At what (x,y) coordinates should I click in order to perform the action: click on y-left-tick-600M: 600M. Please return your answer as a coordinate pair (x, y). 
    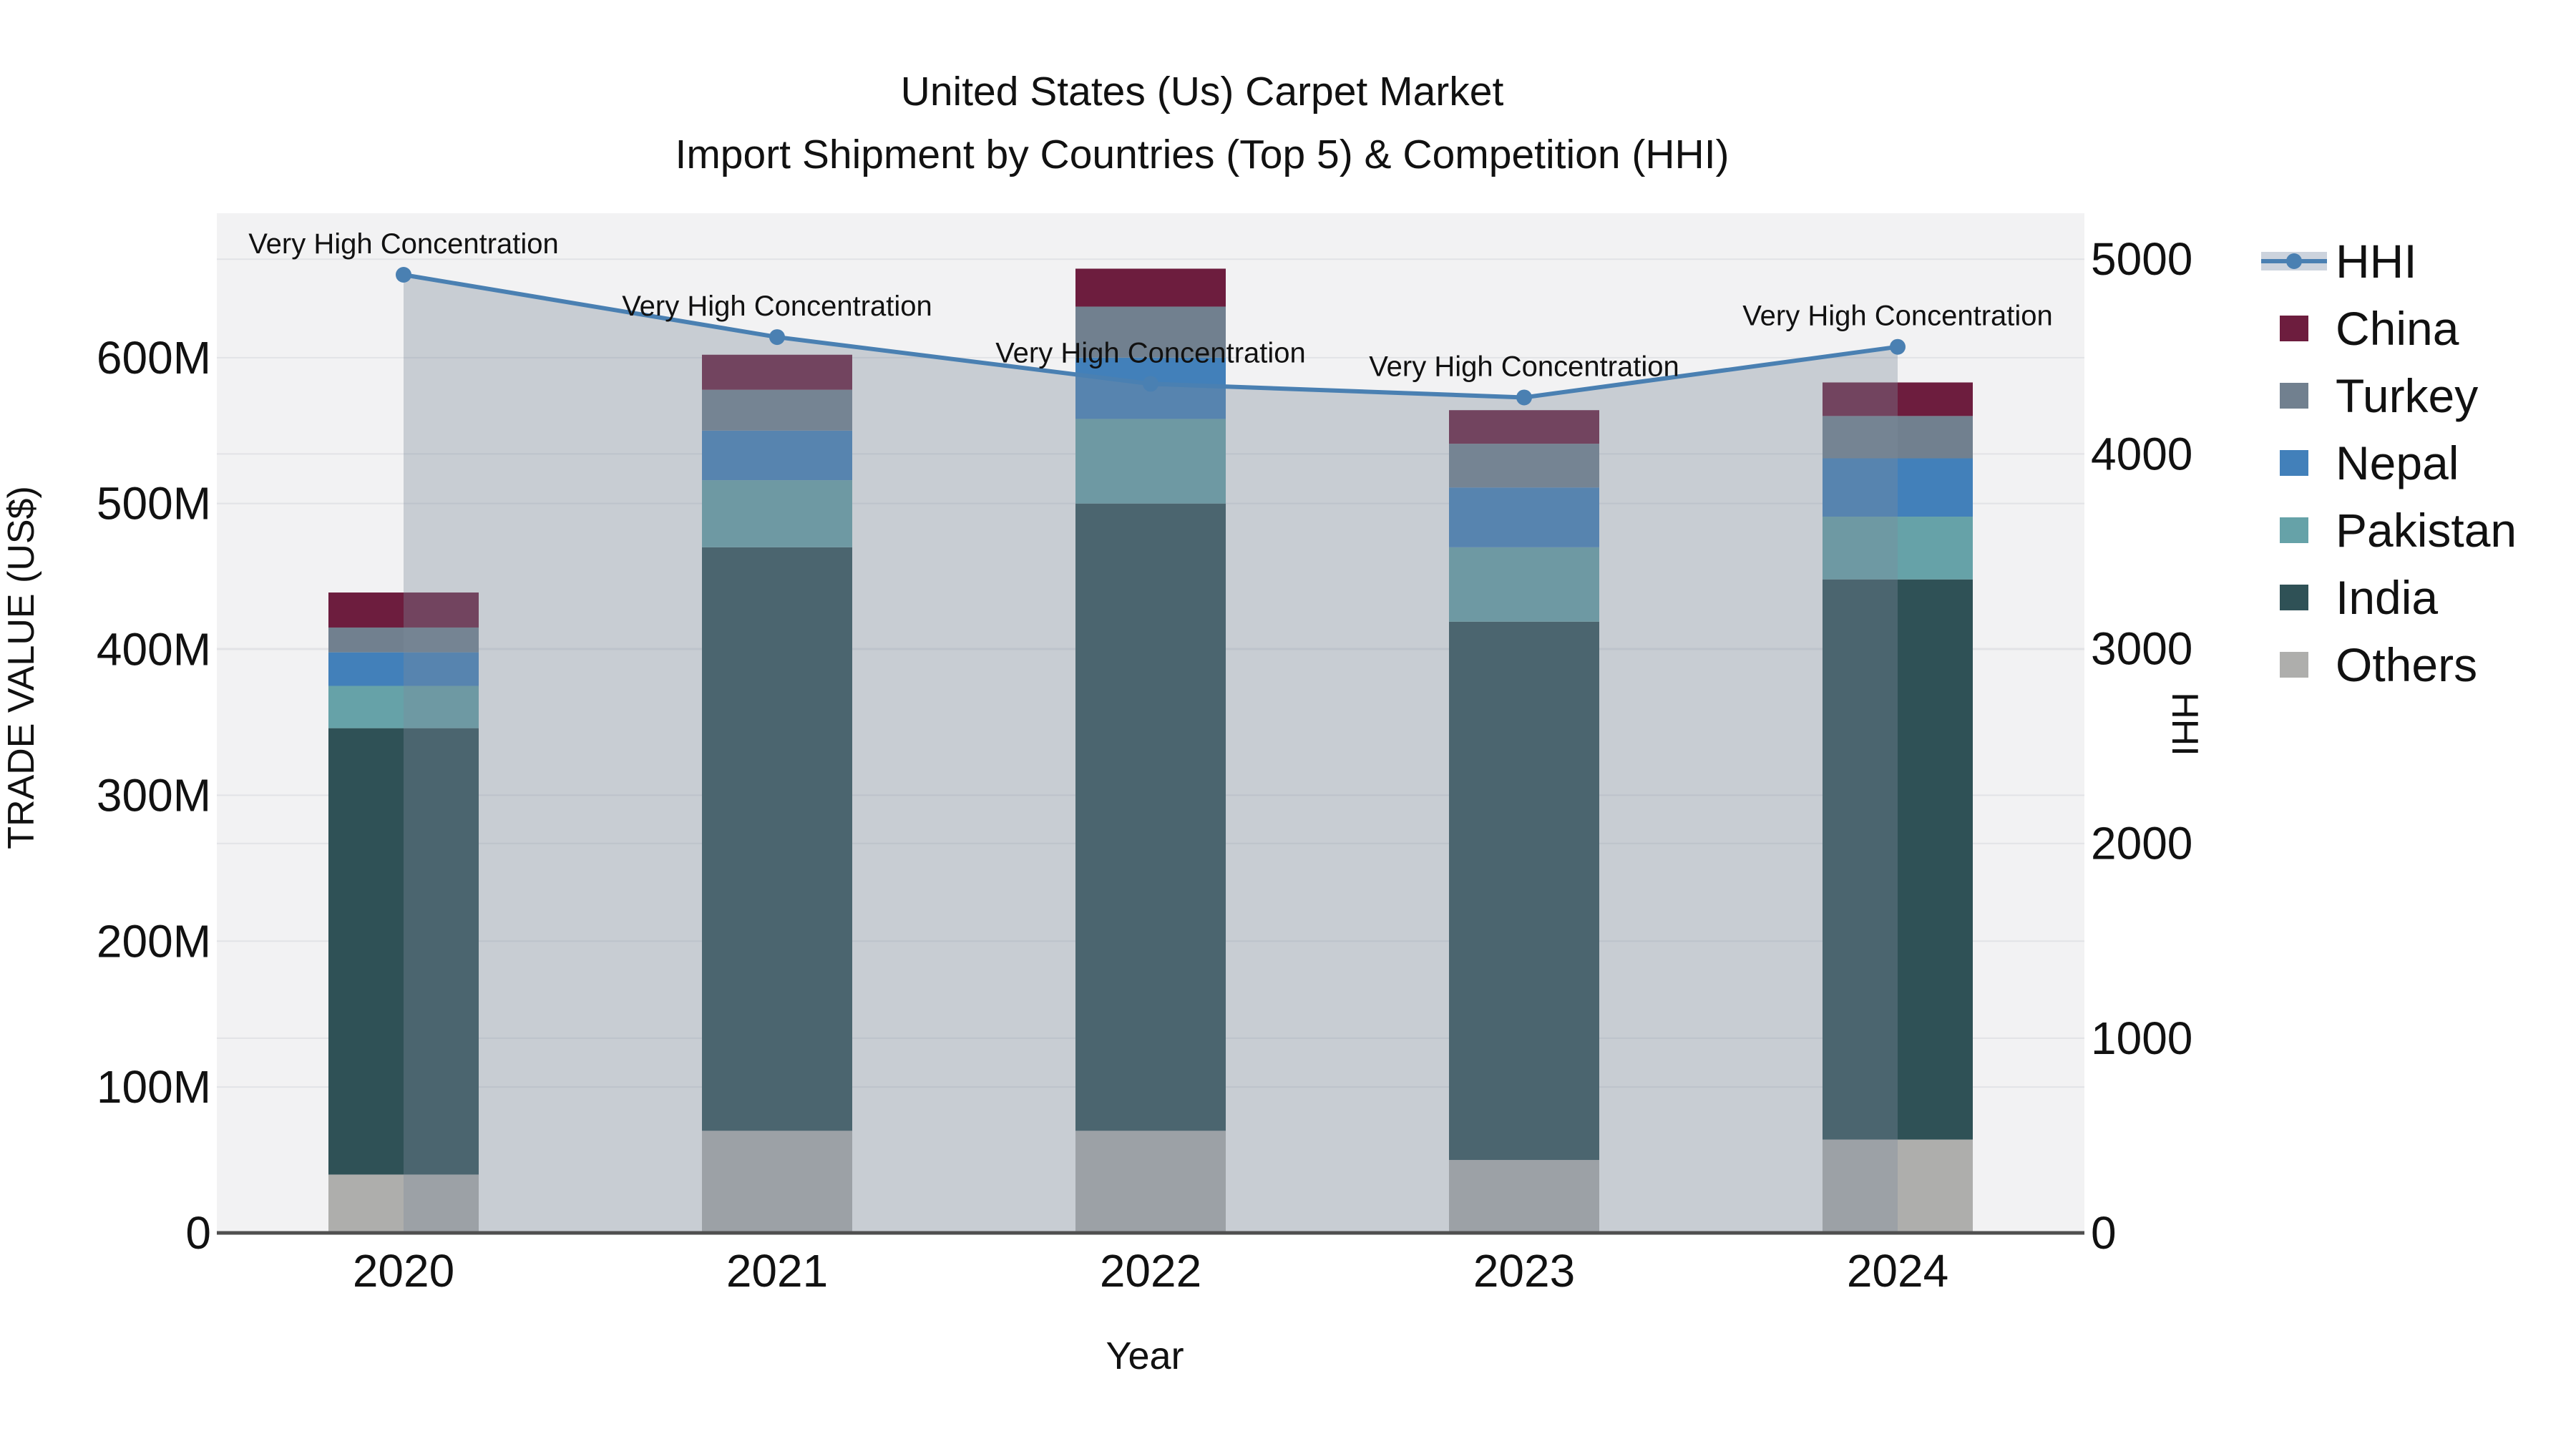
    Looking at the image, I should click on (154, 358).